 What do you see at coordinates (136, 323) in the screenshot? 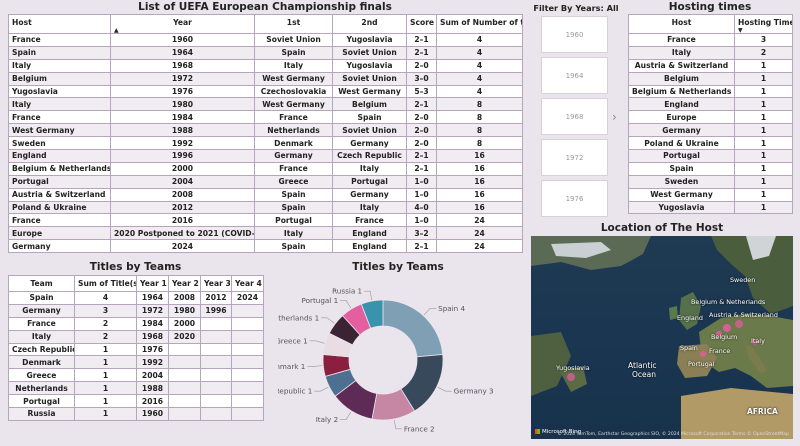
I see `titles-row: France 2 1984 2000` at bounding box center [136, 323].